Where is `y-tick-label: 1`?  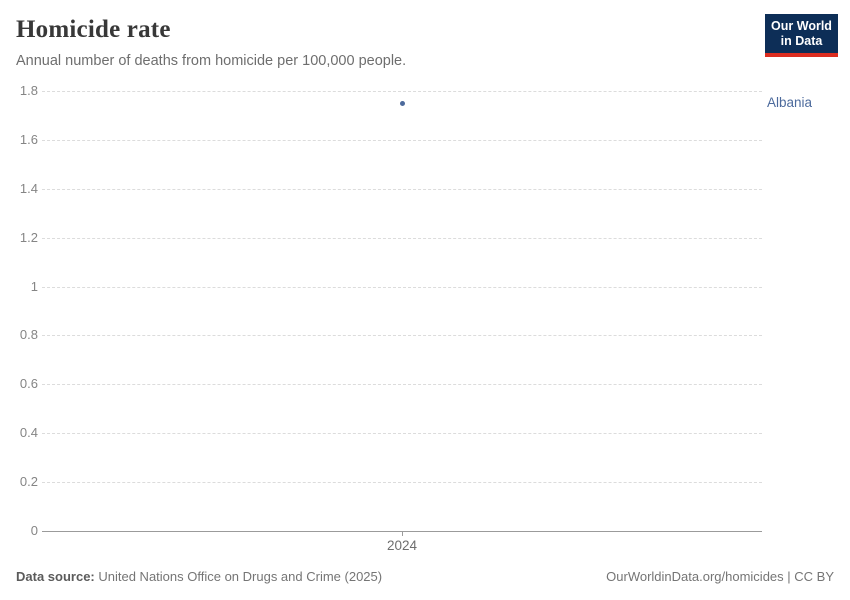
y-tick-label: 1 is located at coordinates (34, 286).